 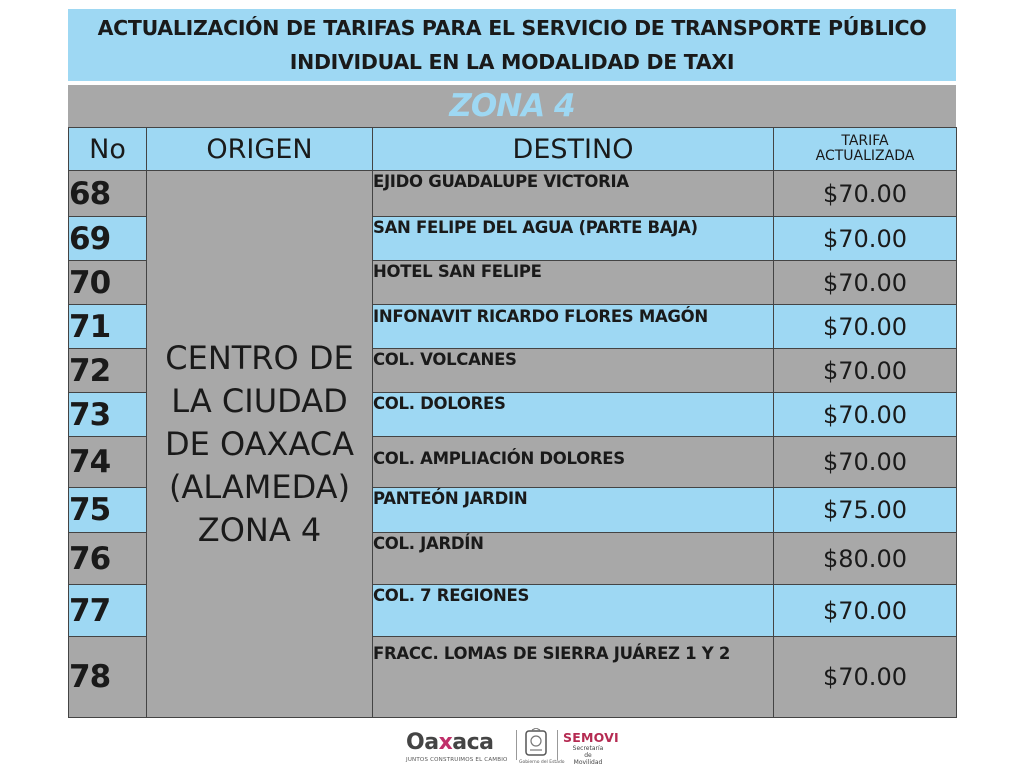 I want to click on row-destination: INFONAVIT RICARDO FLORES MAGÓN, so click(x=573, y=326).